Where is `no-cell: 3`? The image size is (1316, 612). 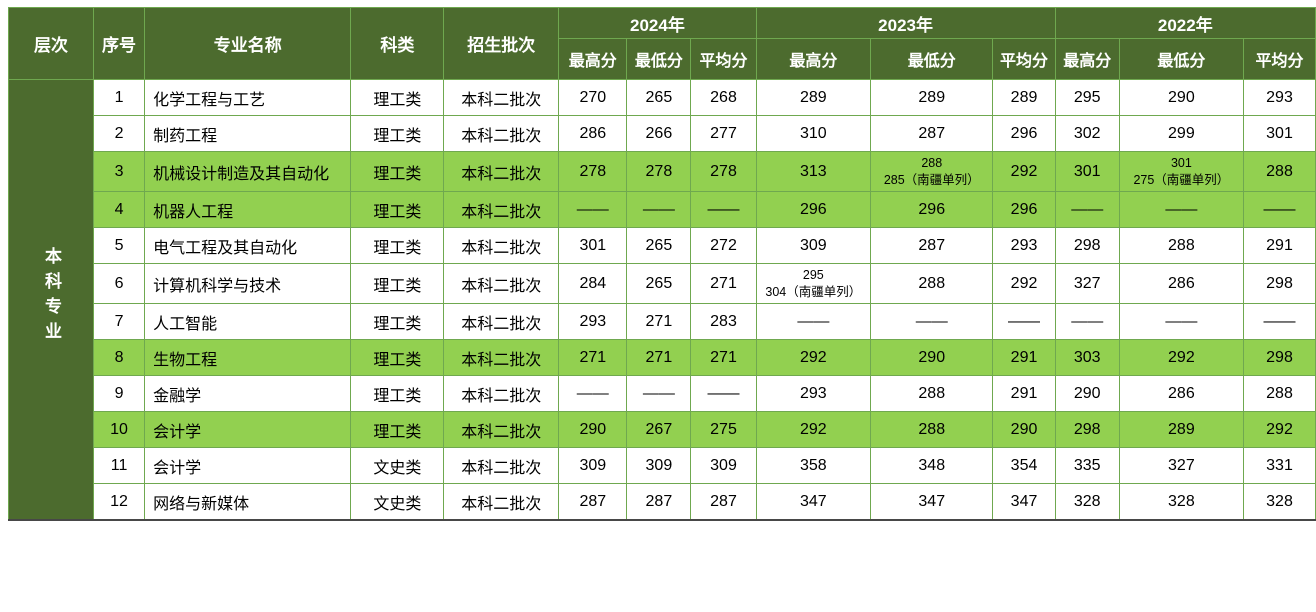
no-cell: 3 is located at coordinates (119, 171).